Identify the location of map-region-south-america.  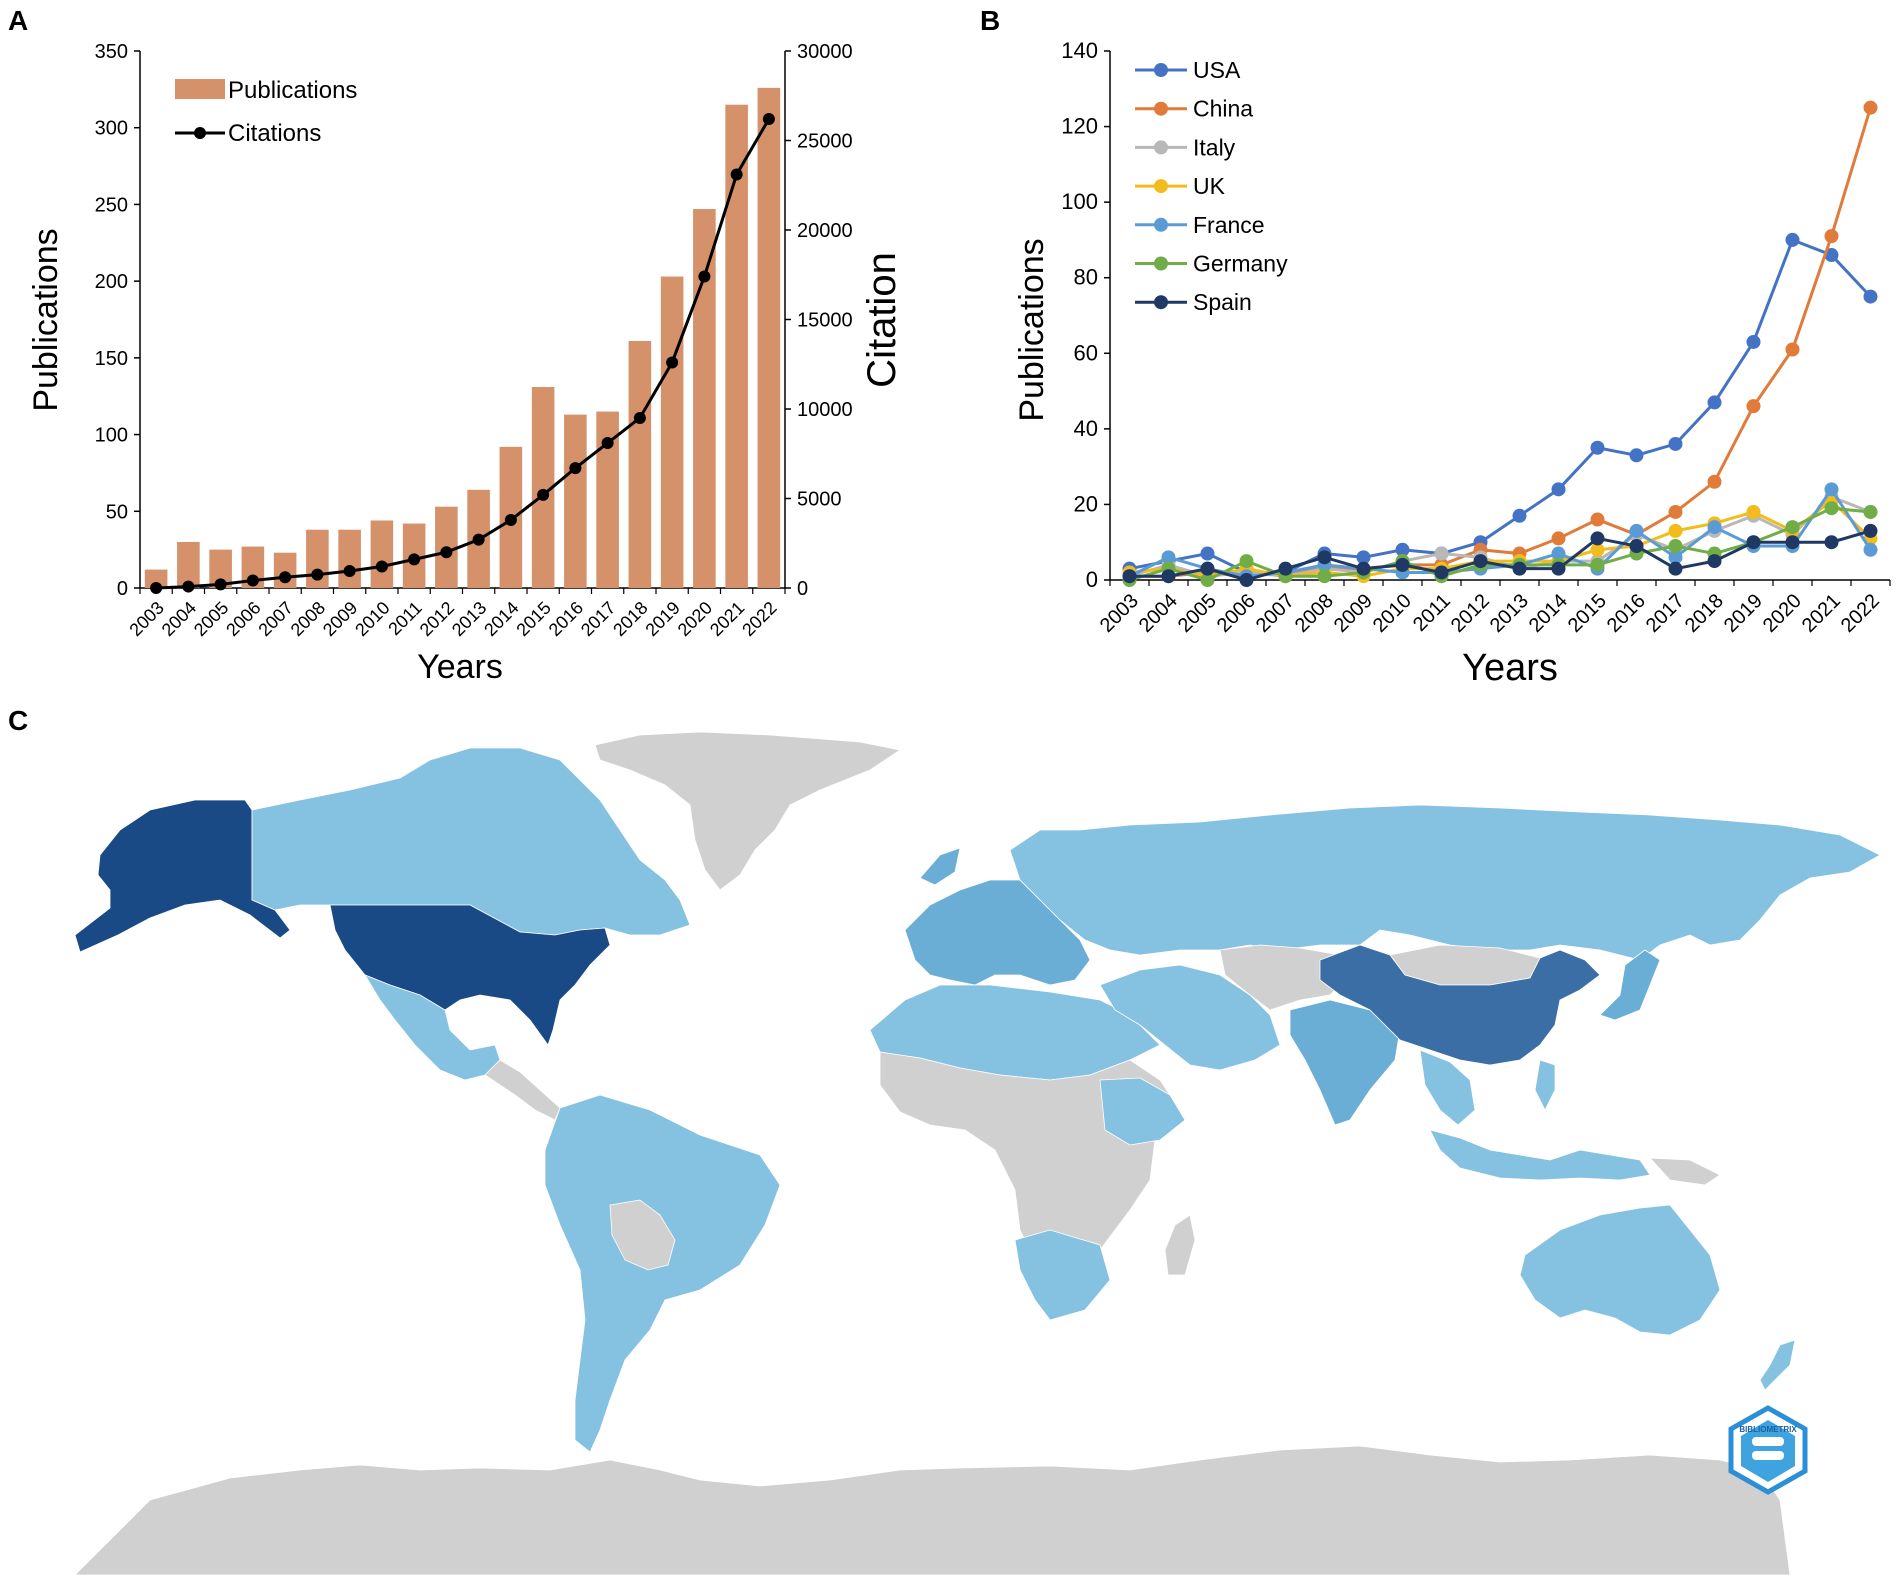
(662, 1273).